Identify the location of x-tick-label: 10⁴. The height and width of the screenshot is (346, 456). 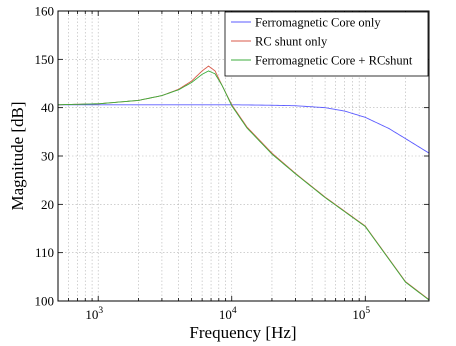
(228, 314).